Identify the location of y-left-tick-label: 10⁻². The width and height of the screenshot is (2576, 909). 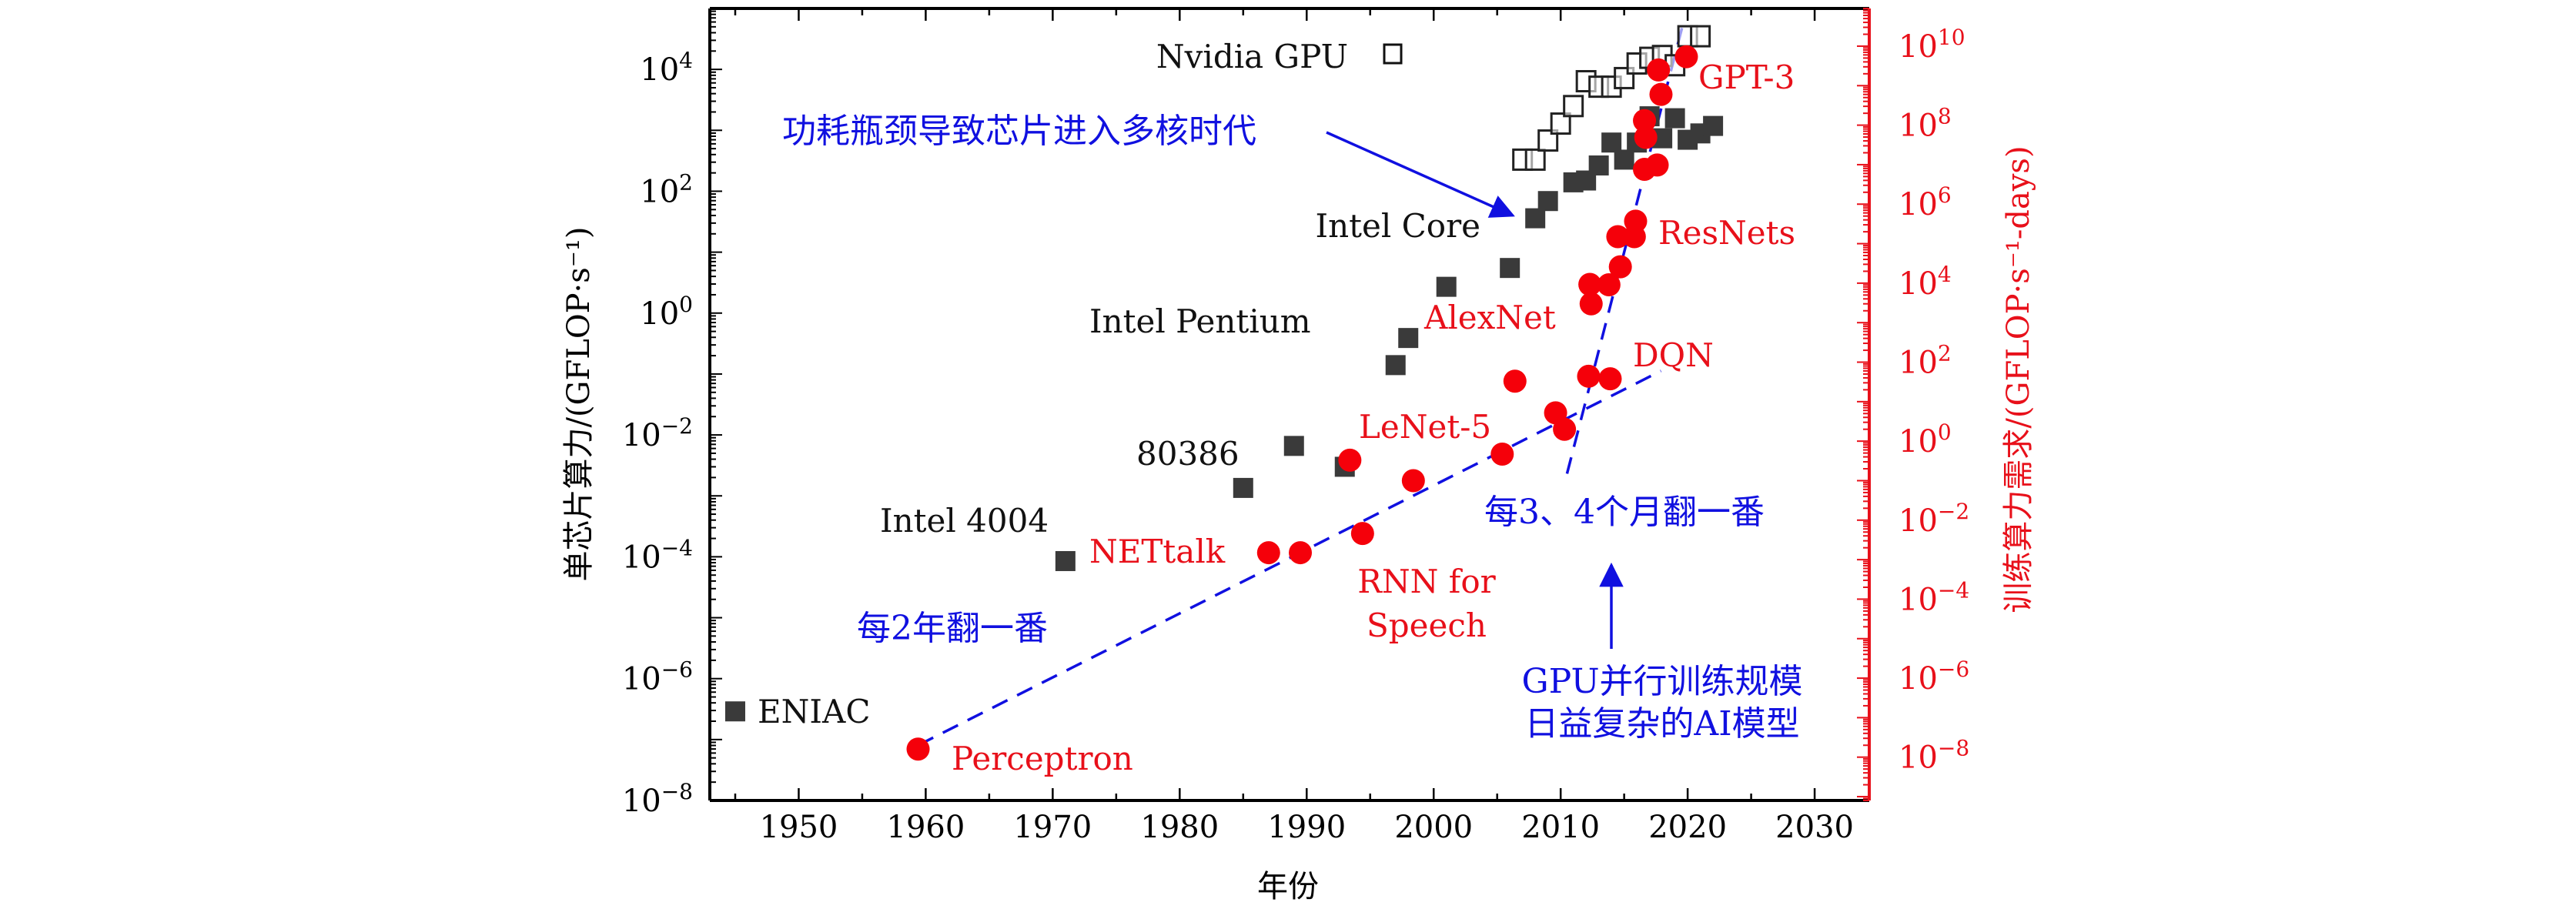
(658, 433).